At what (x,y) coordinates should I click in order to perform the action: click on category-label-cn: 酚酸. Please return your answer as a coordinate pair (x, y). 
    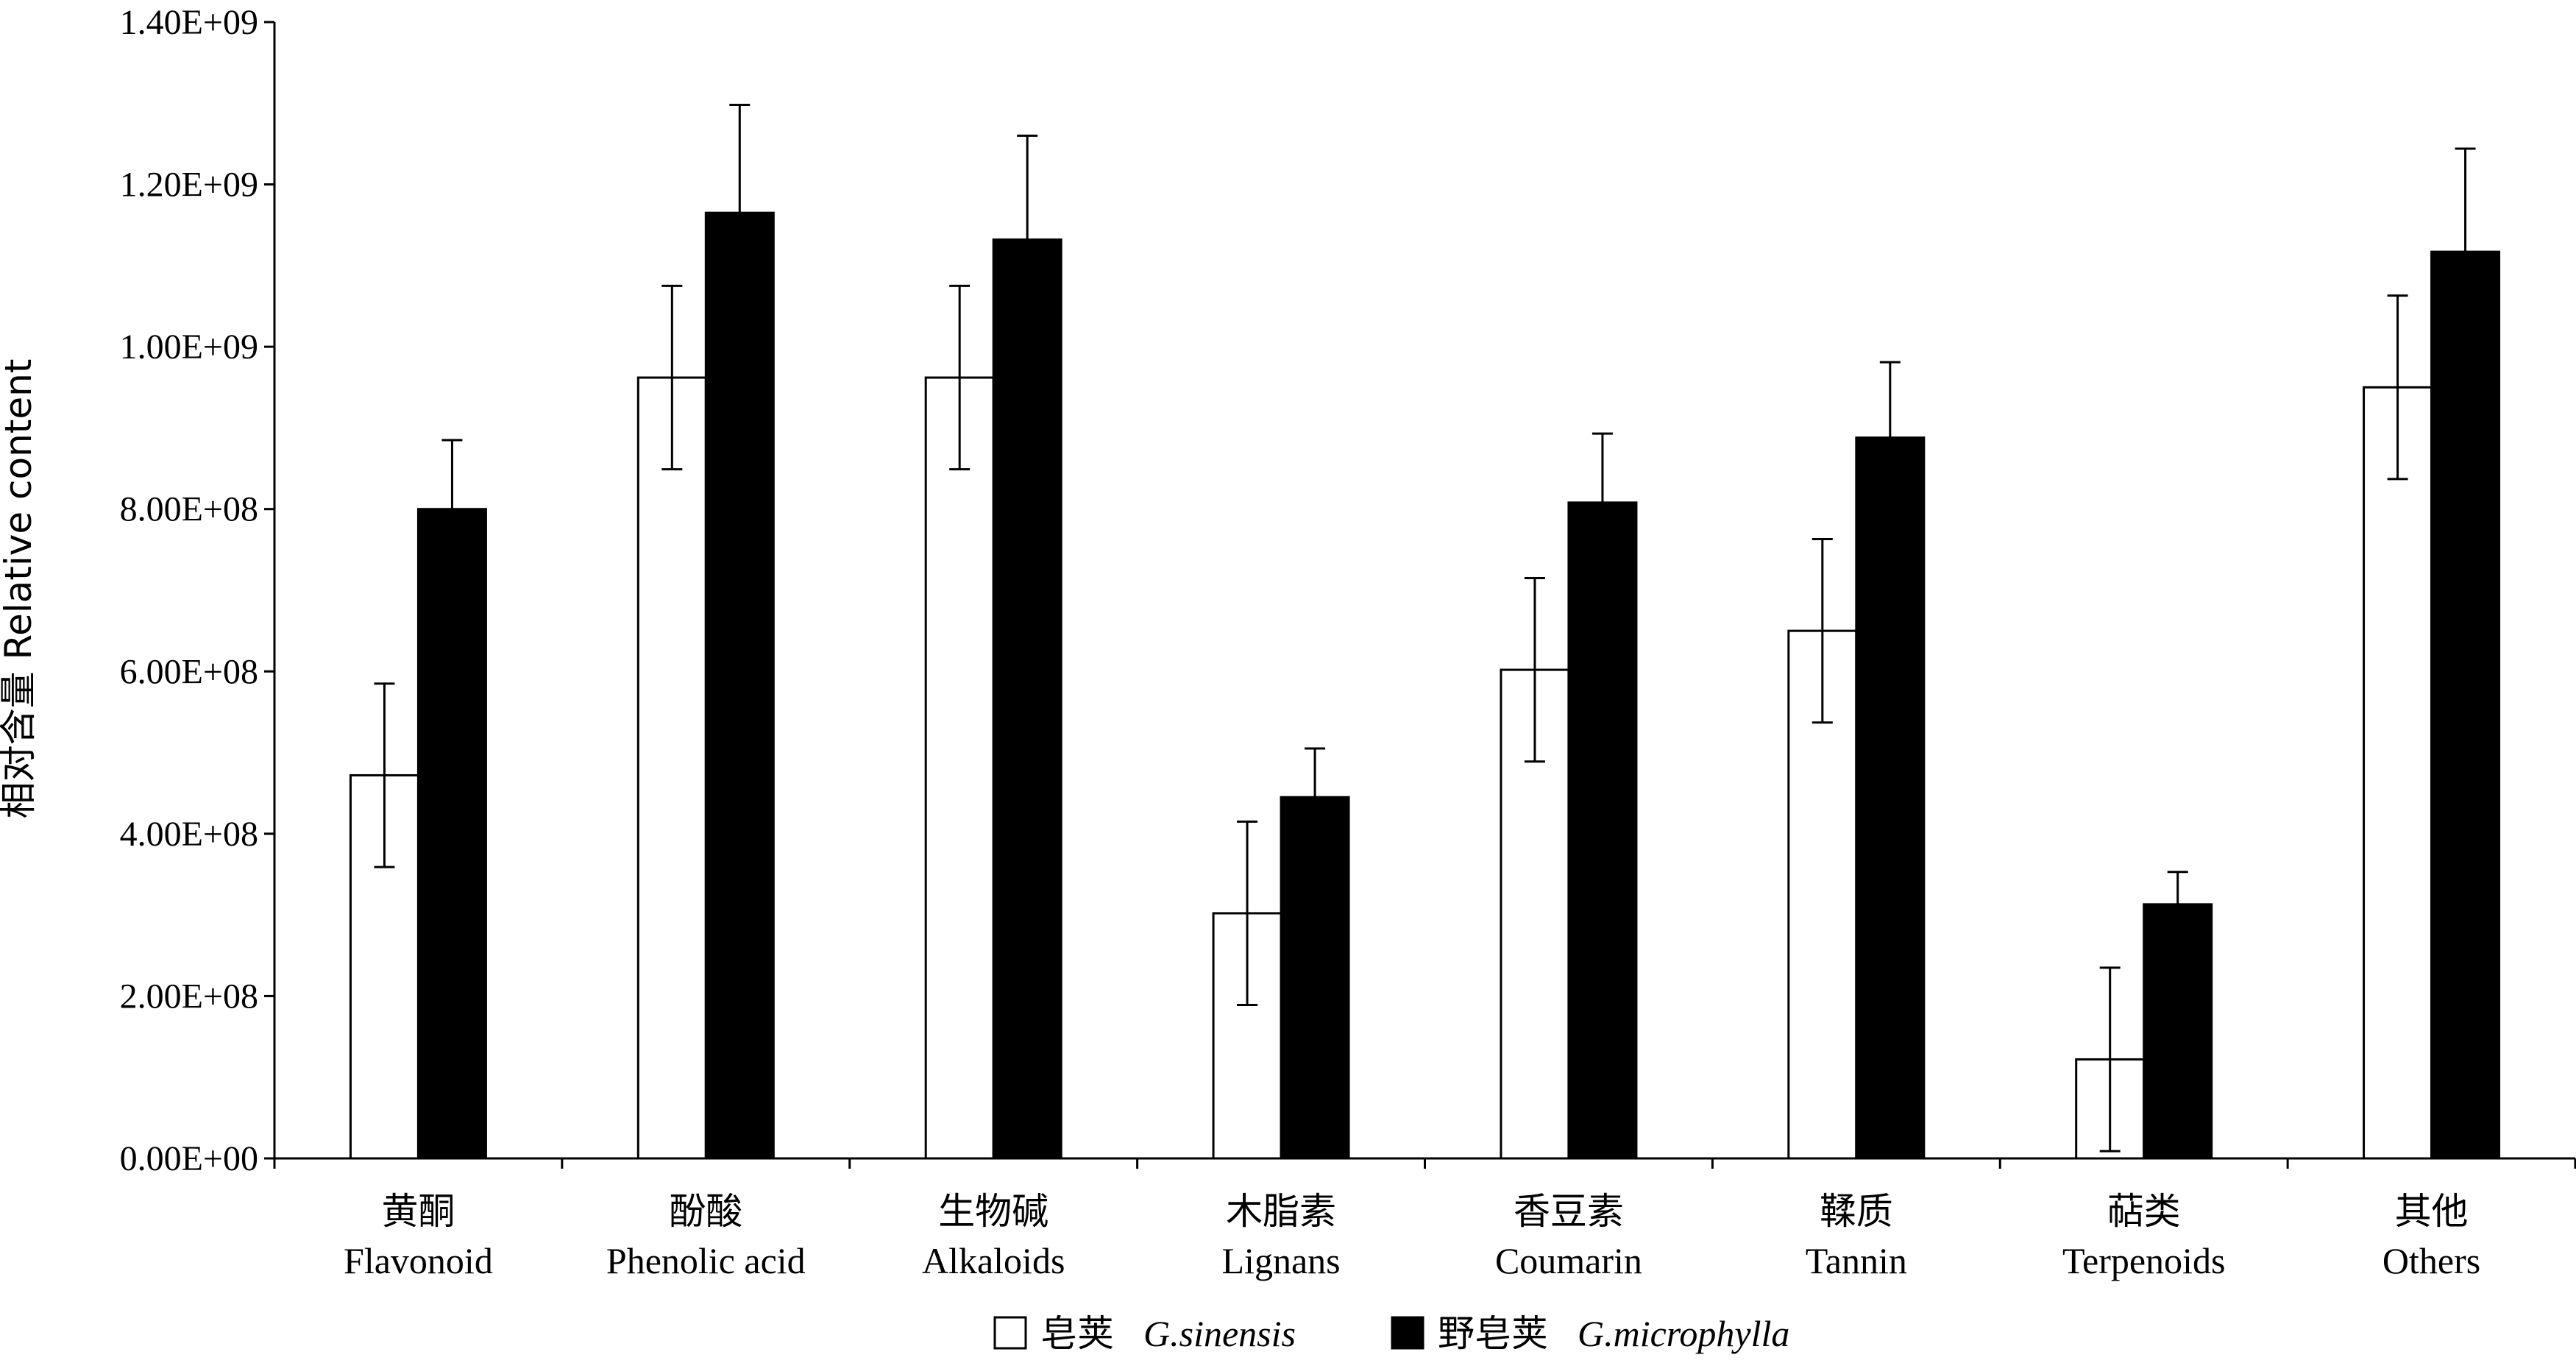
    Looking at the image, I should click on (705, 1211).